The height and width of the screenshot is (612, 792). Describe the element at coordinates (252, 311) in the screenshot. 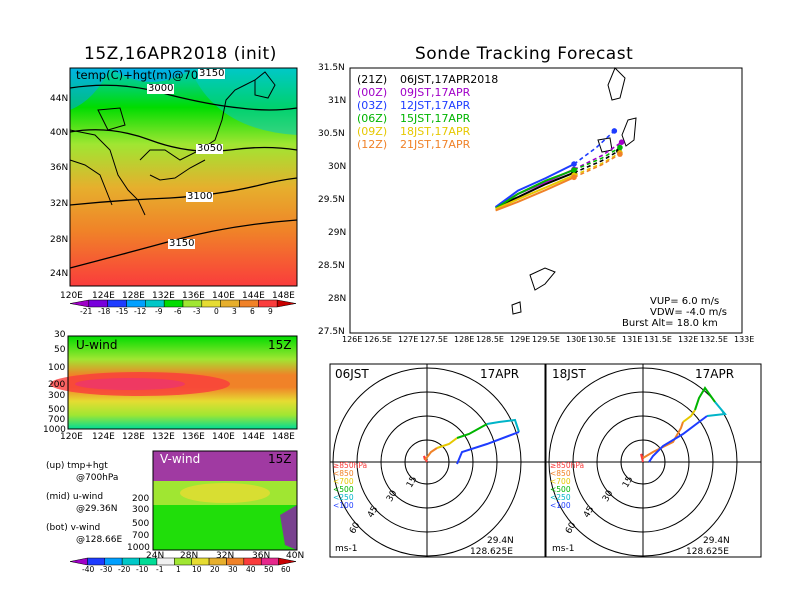

I see `temp-colorbar-label-10: 6` at that location.